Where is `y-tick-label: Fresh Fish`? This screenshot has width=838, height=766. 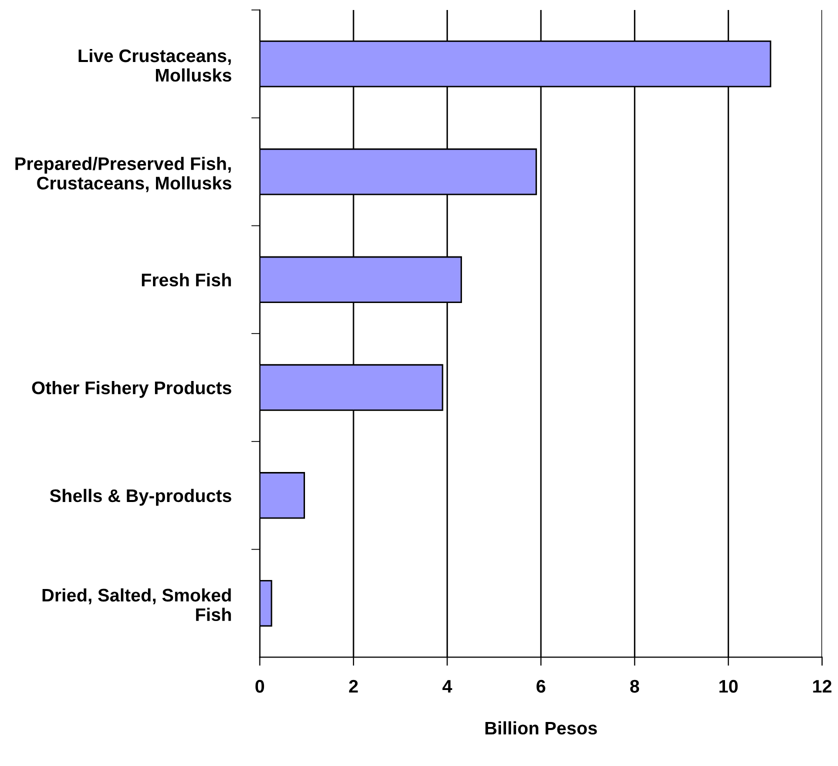 y-tick-label: Fresh Fish is located at coordinates (186, 279).